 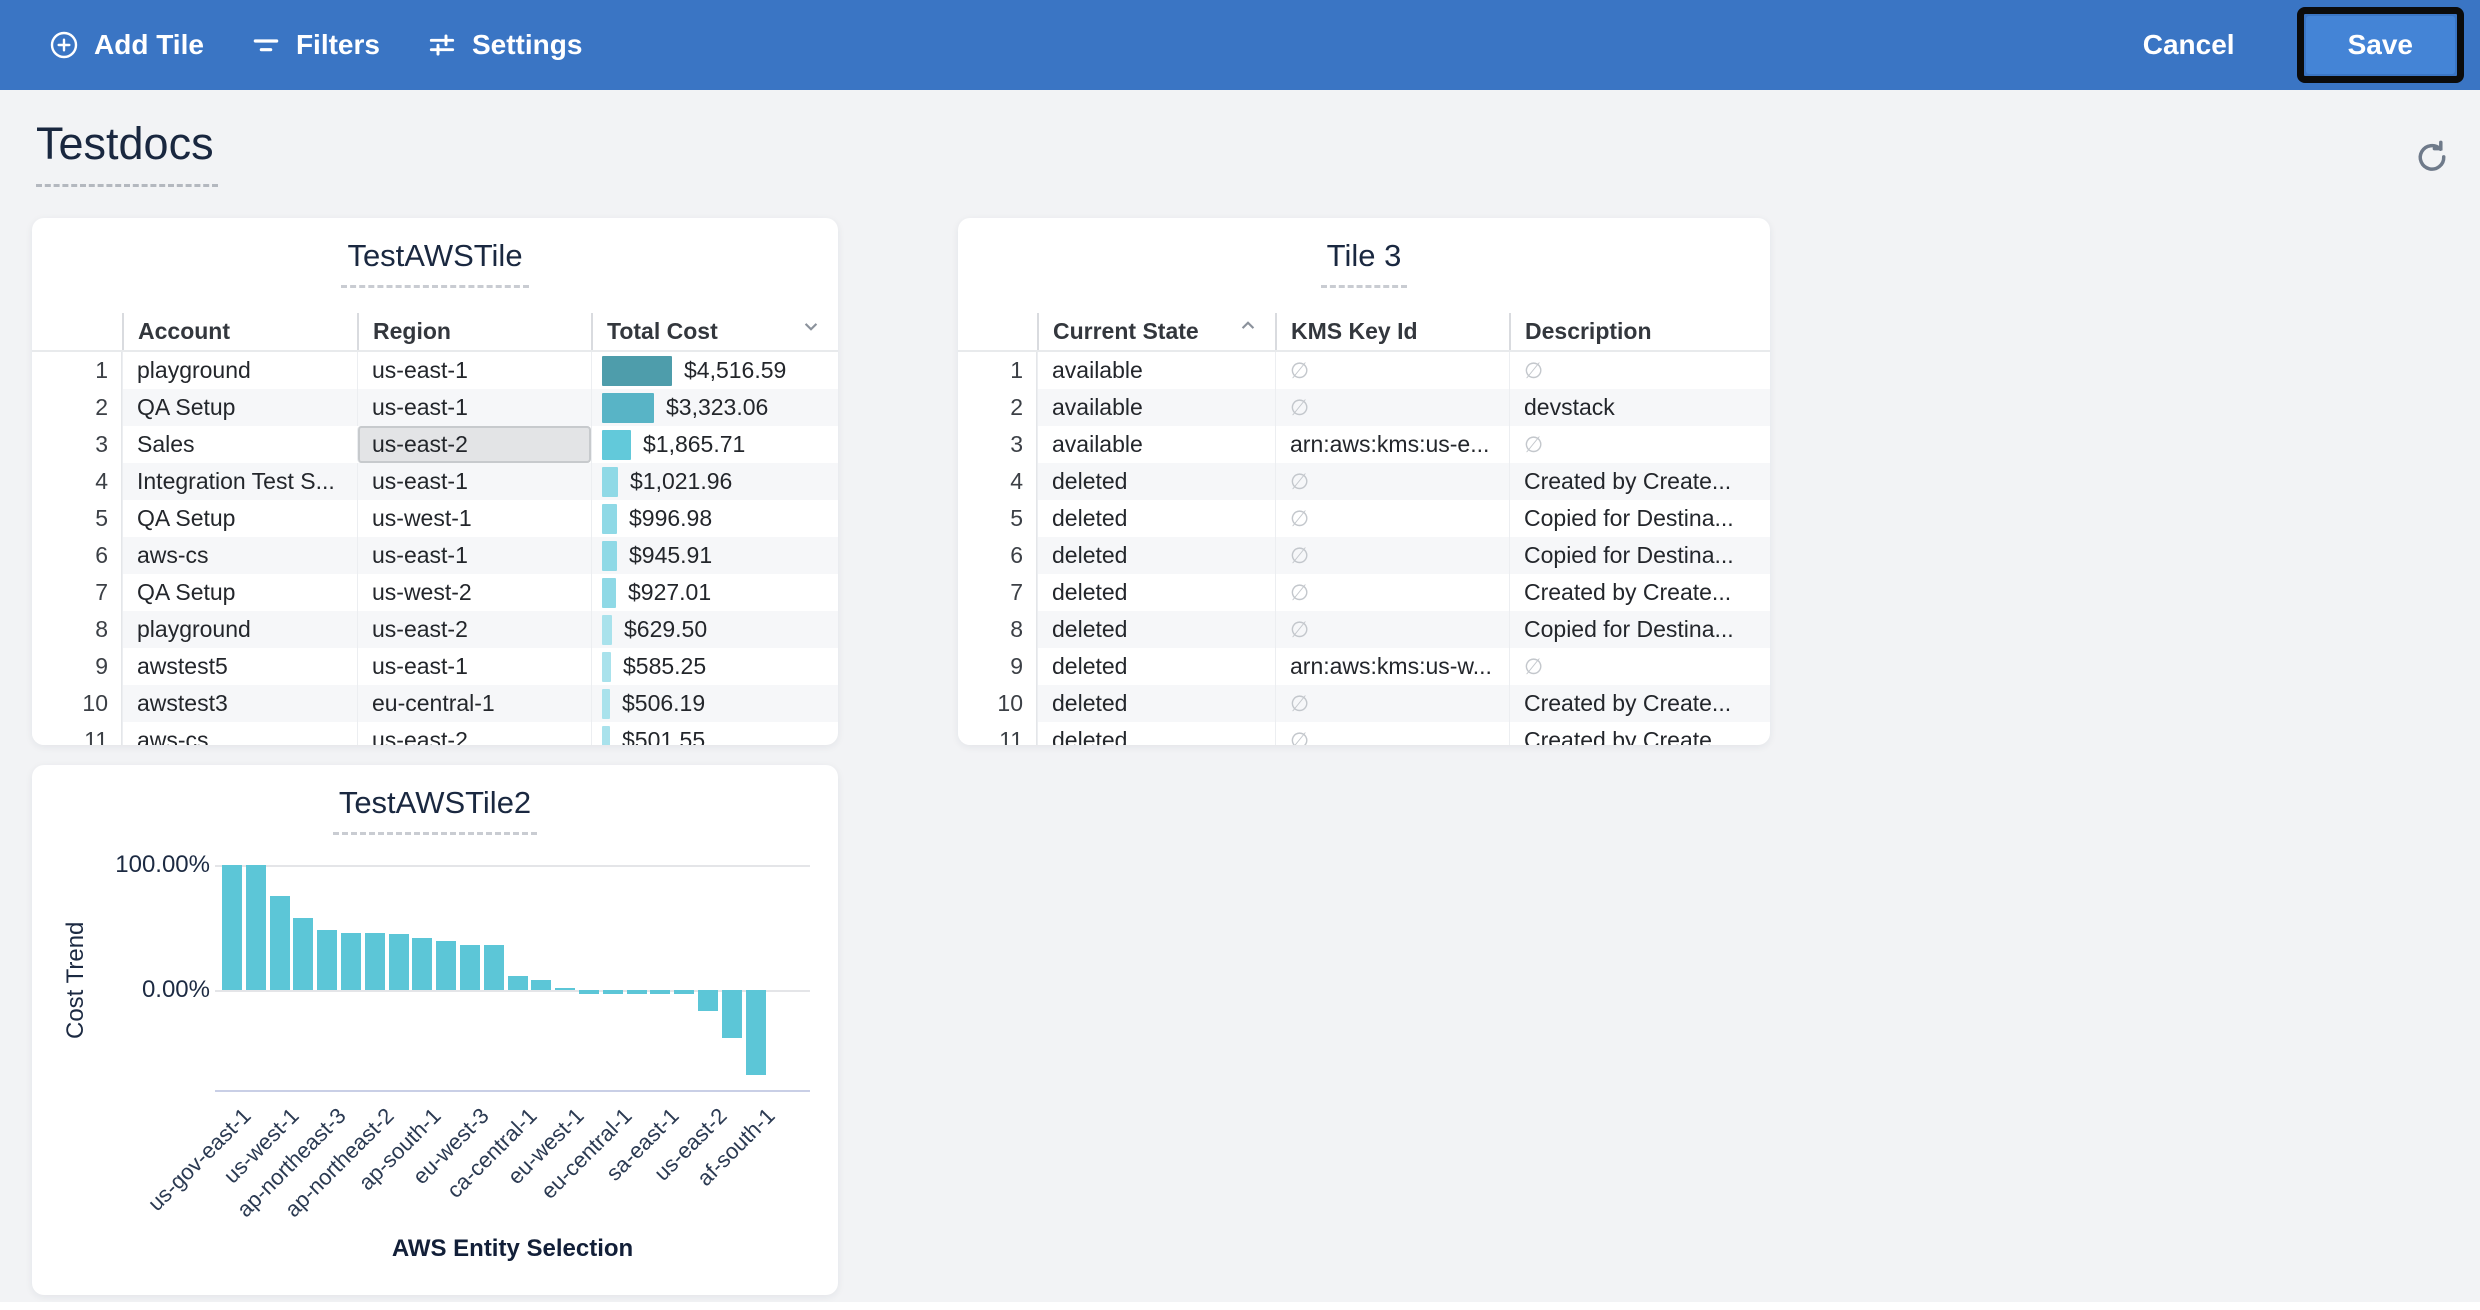 I want to click on cell-region: us-west-2, so click(x=474, y=592).